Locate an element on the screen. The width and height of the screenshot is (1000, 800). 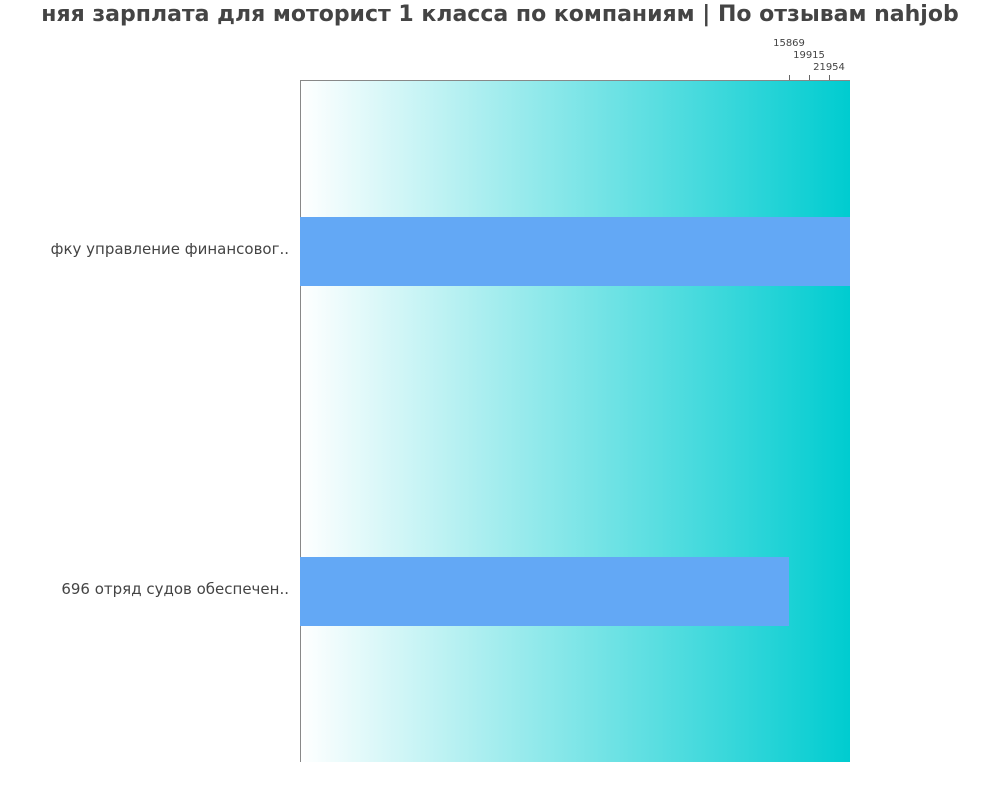
tick-label: 19915 is located at coordinates (809, 55).